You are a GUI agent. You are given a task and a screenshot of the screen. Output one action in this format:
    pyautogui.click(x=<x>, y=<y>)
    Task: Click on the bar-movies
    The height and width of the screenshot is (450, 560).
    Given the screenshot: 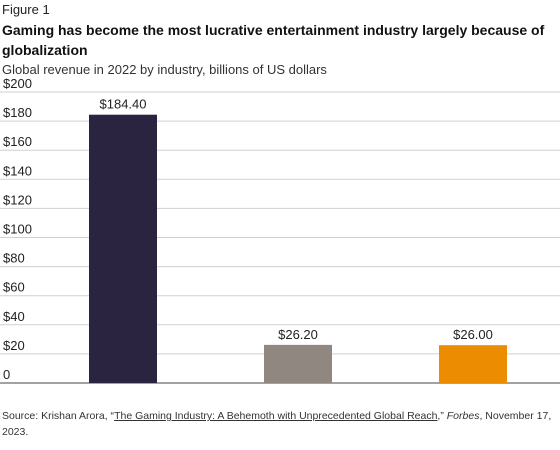 What is the action you would take?
    pyautogui.click(x=473, y=364)
    